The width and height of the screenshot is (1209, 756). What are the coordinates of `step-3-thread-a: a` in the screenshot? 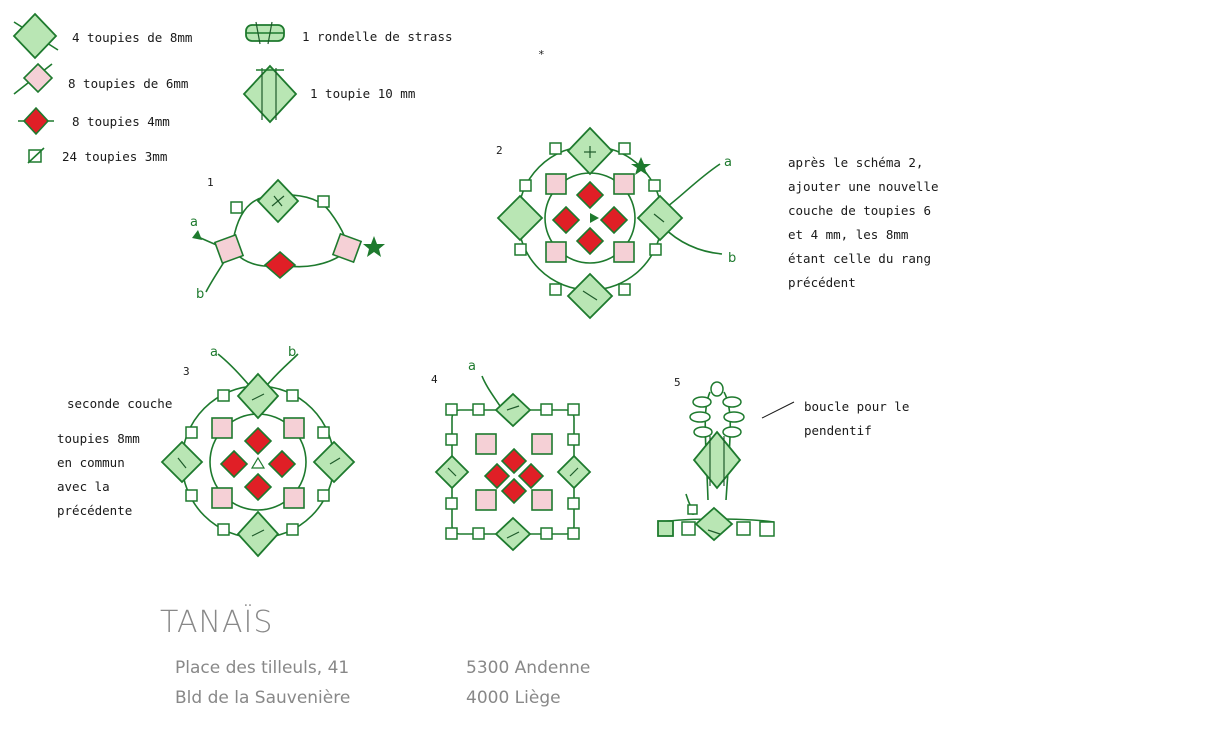 It's located at (214, 352).